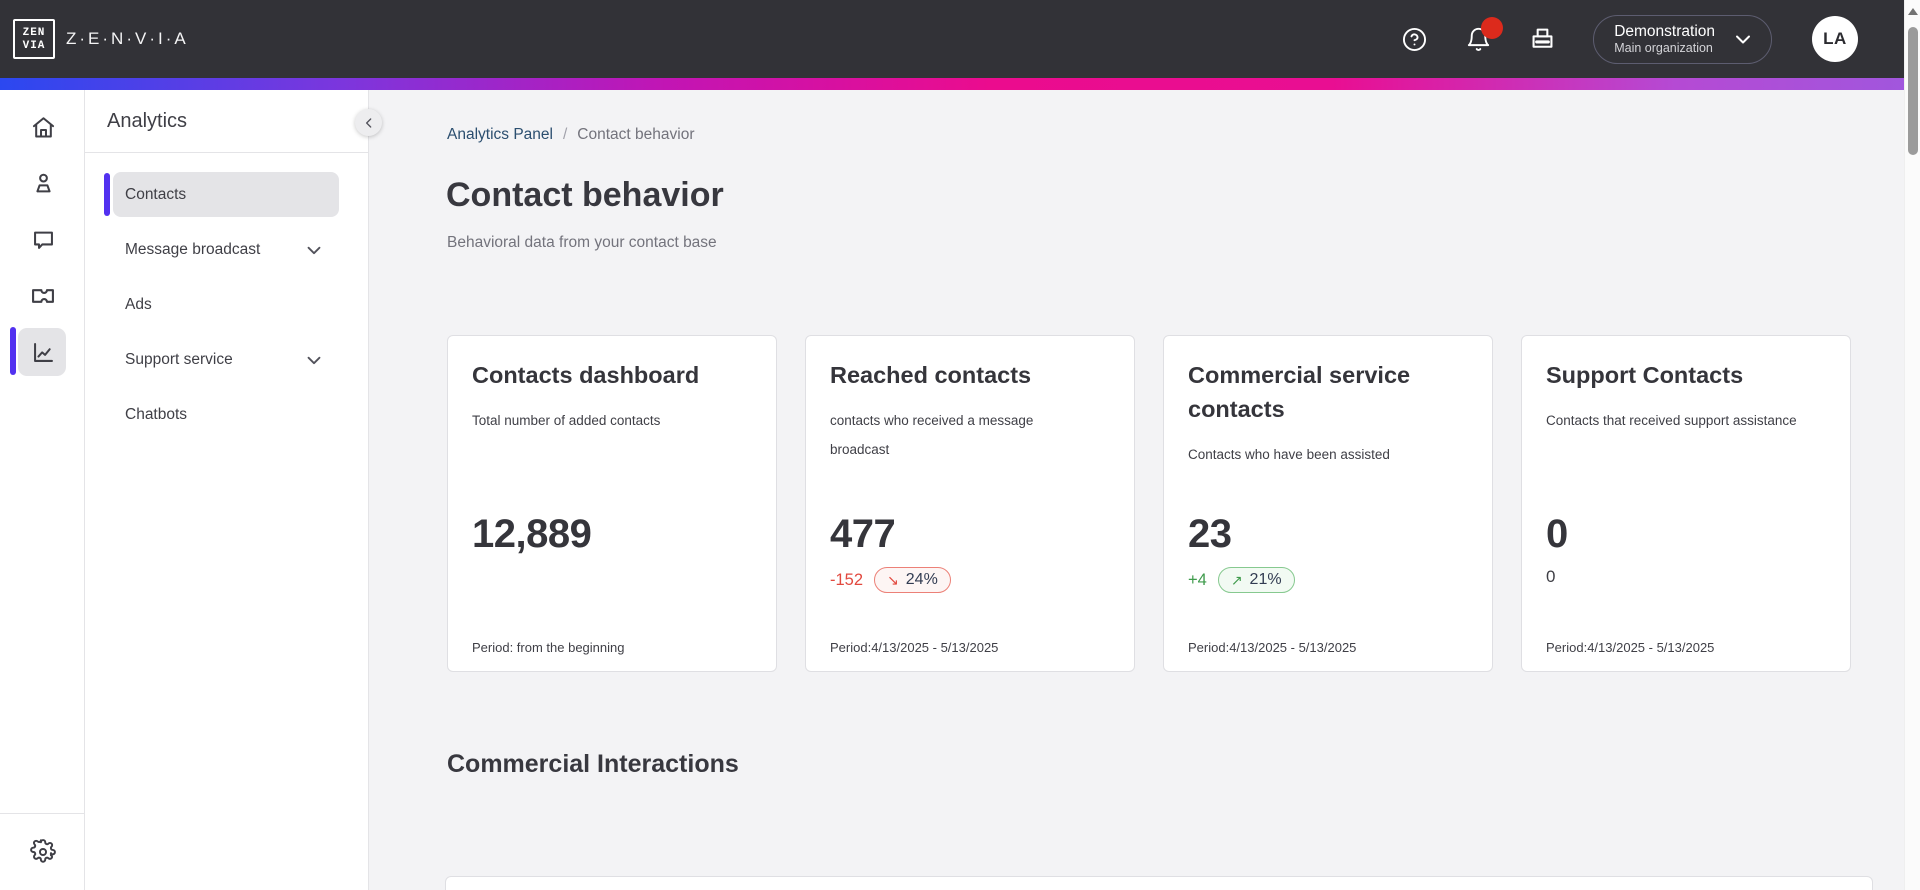 The image size is (1920, 890). Describe the element at coordinates (636, 134) in the screenshot. I see `breadcrumb-current: Contact behavior` at that location.